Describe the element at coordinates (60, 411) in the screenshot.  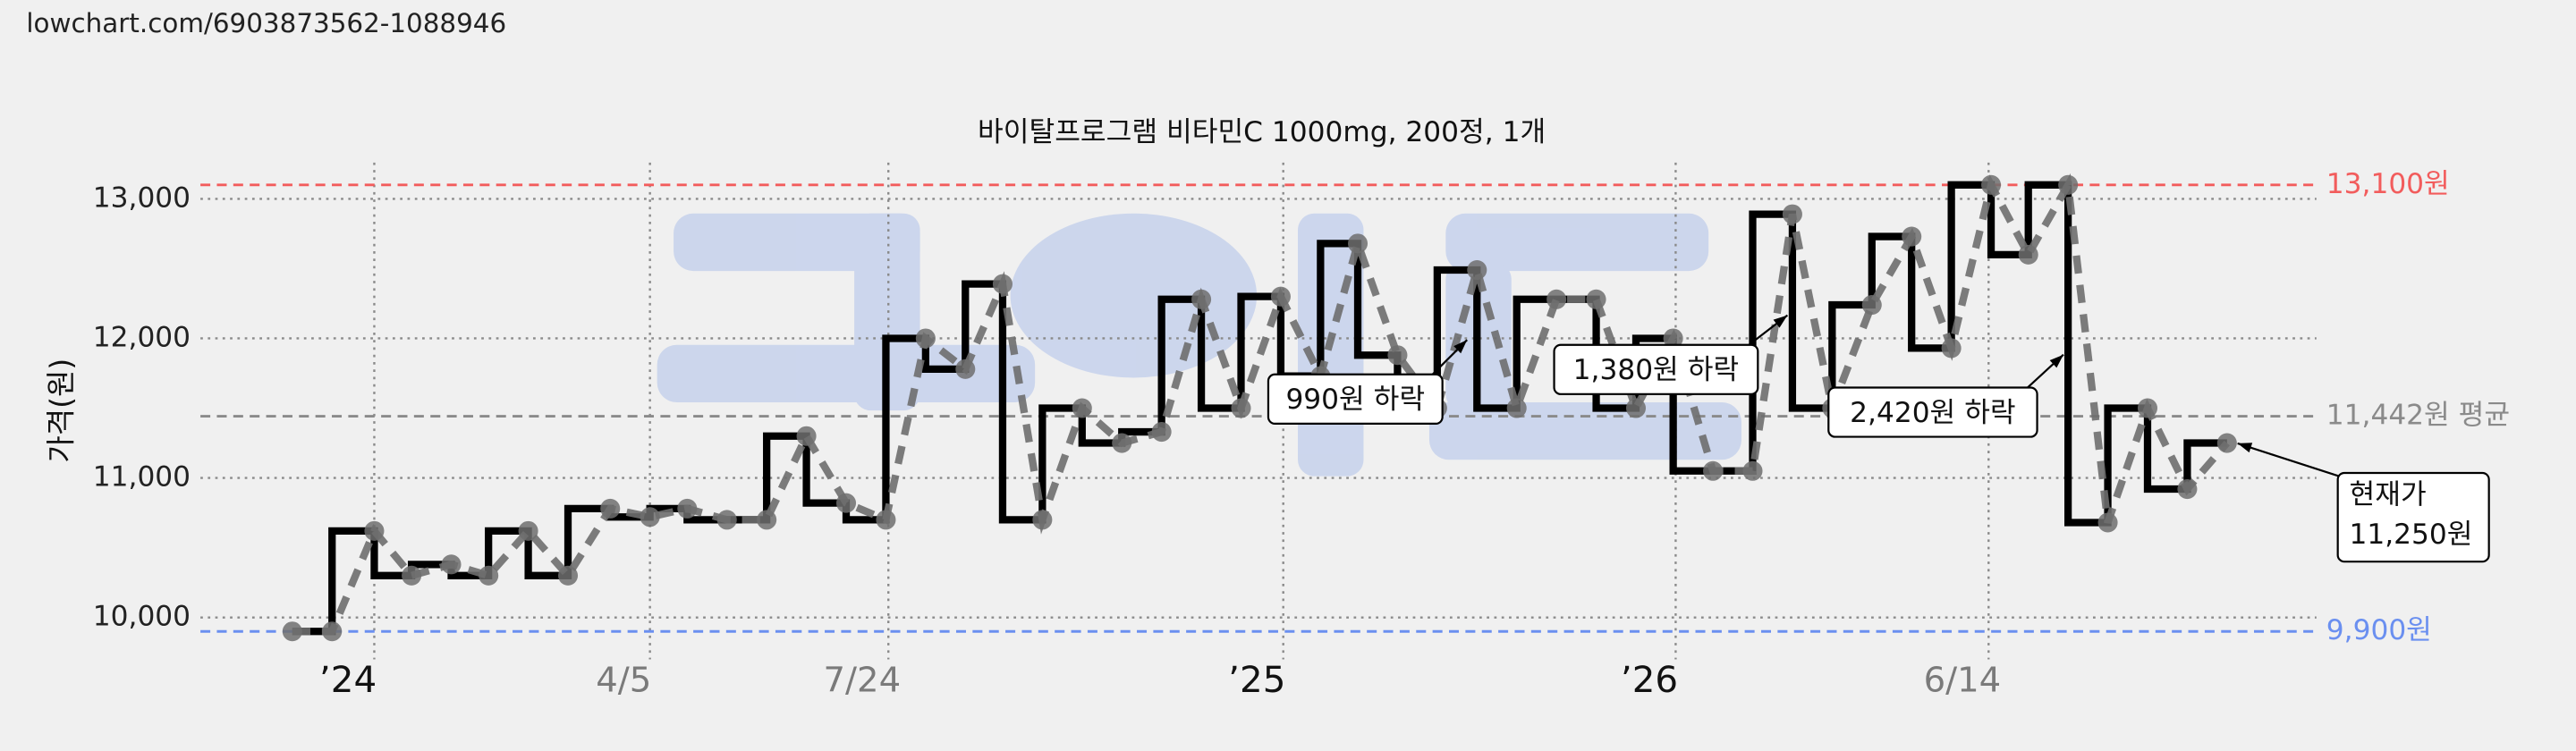
I see `y-axis-label: 가격(원)` at that location.